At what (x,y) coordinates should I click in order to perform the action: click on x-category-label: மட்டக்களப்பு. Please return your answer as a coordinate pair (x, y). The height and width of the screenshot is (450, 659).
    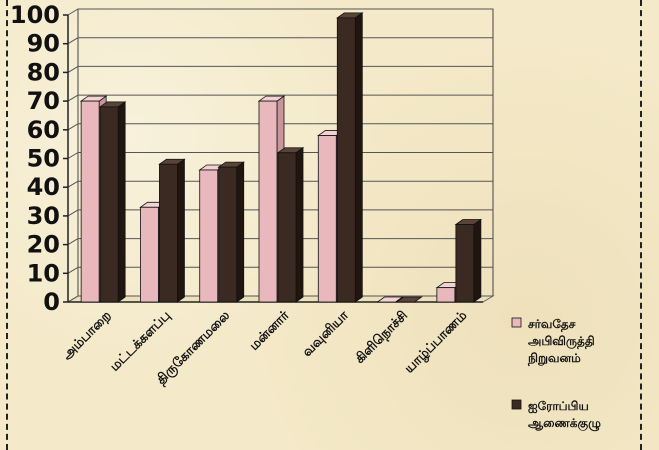
    Looking at the image, I should click on (140, 341).